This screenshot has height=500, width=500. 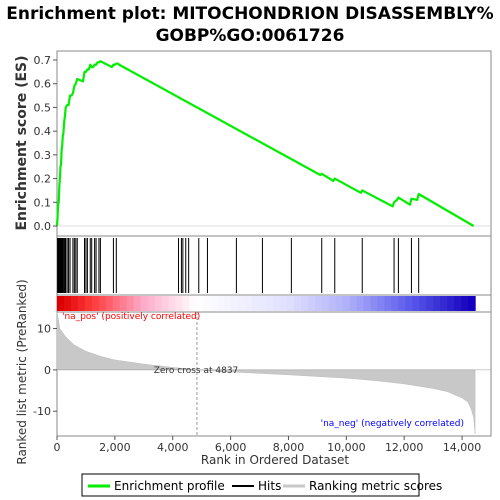 What do you see at coordinates (169, 486) in the screenshot?
I see `legend-label-profile: Enrichment profile` at bounding box center [169, 486].